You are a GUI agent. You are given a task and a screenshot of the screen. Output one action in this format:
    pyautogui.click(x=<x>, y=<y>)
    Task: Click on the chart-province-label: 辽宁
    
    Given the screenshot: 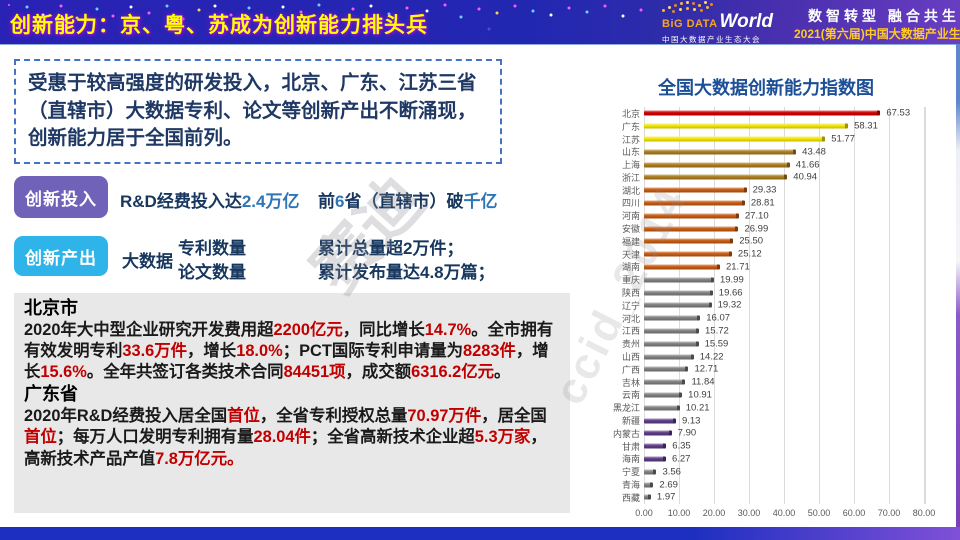 What is the action you would take?
    pyautogui.click(x=630, y=305)
    